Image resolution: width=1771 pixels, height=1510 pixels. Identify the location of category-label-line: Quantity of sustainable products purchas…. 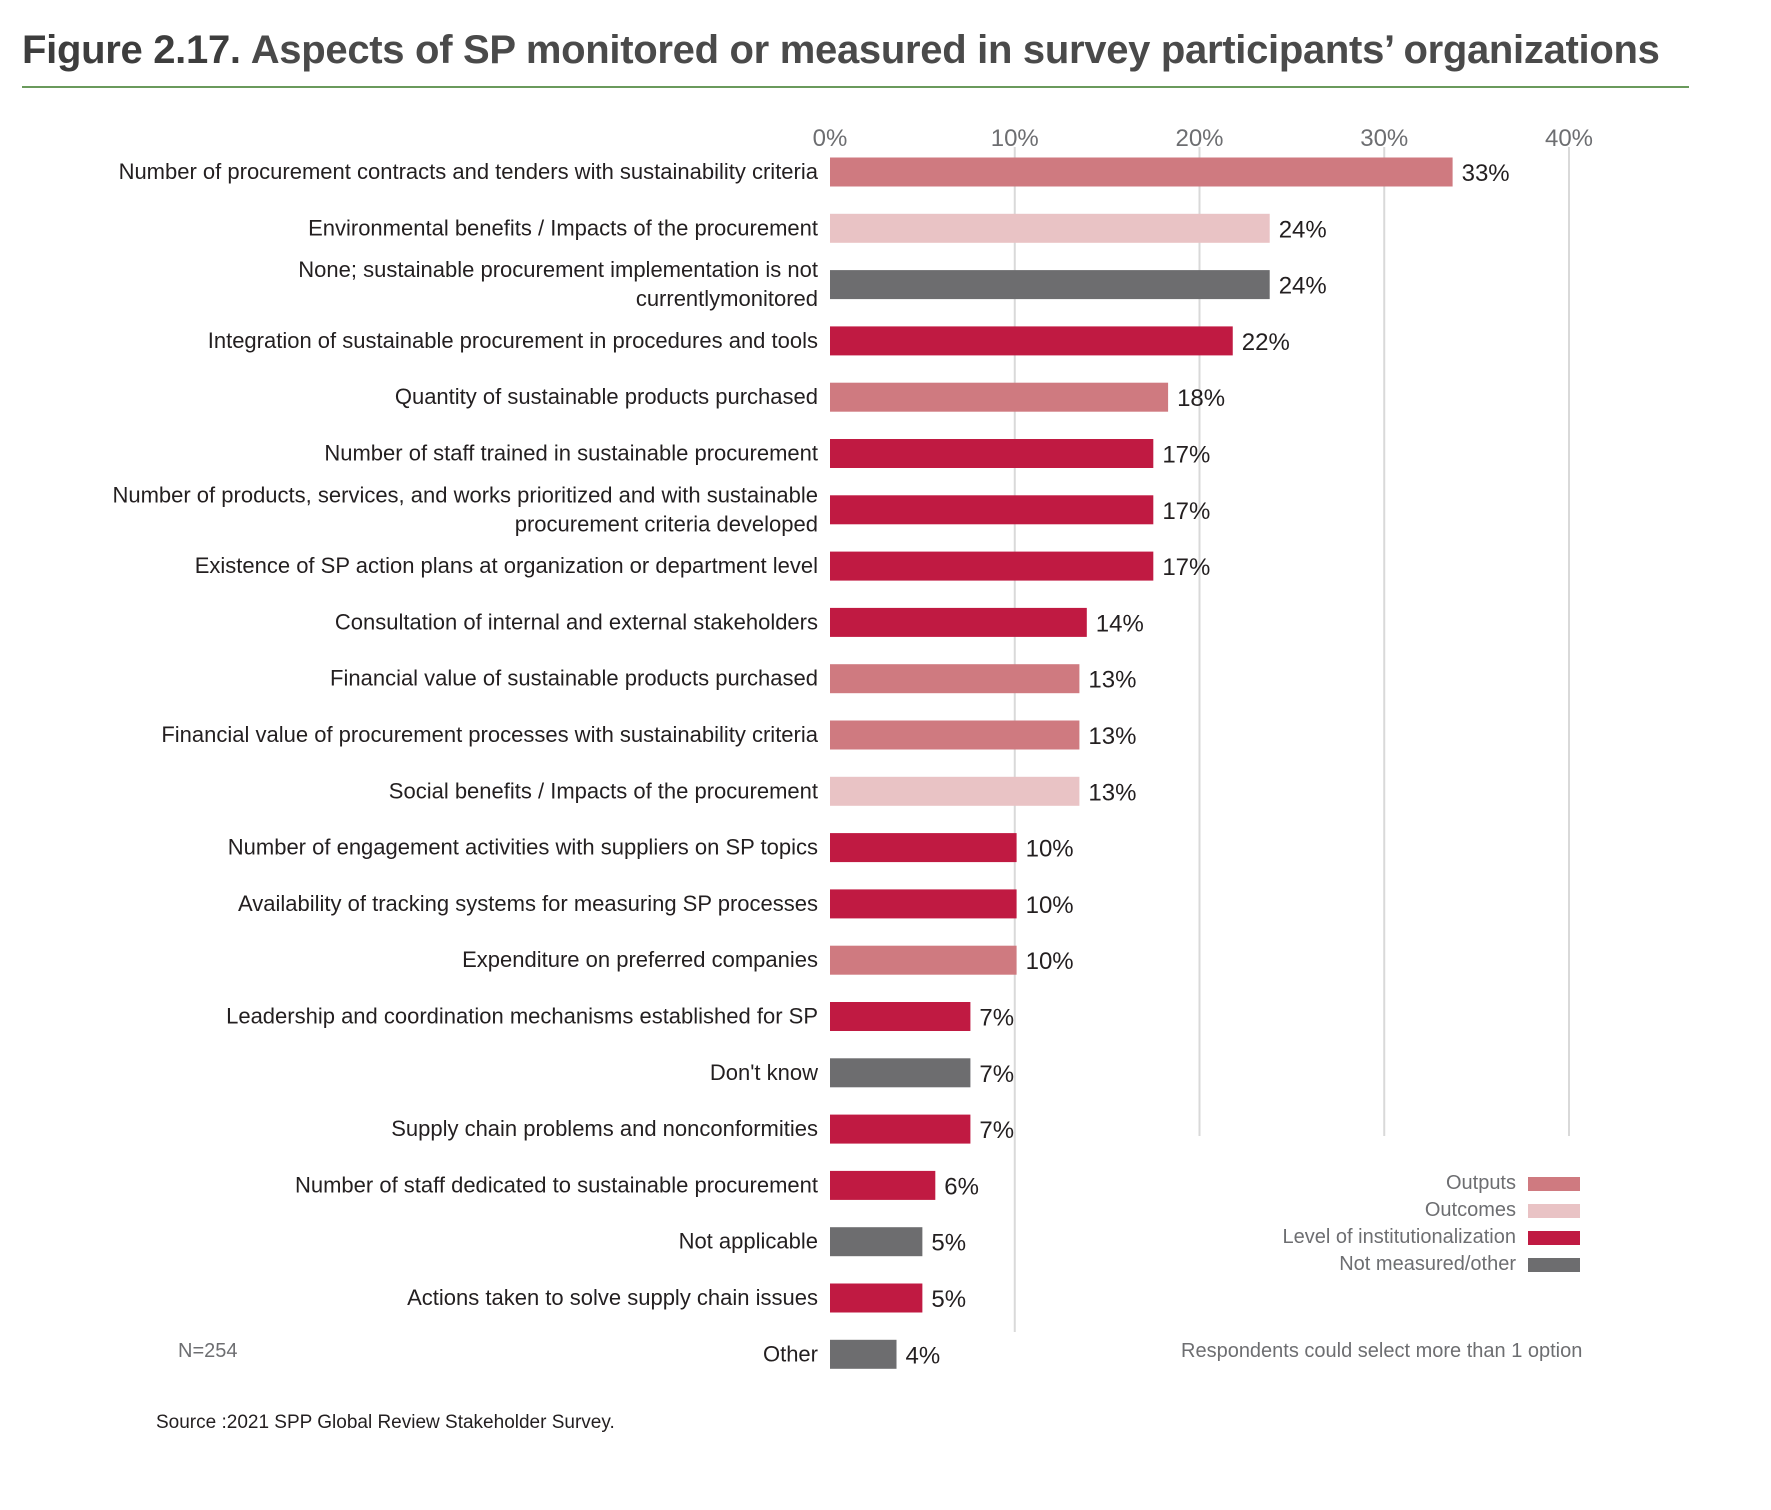
(606, 396).